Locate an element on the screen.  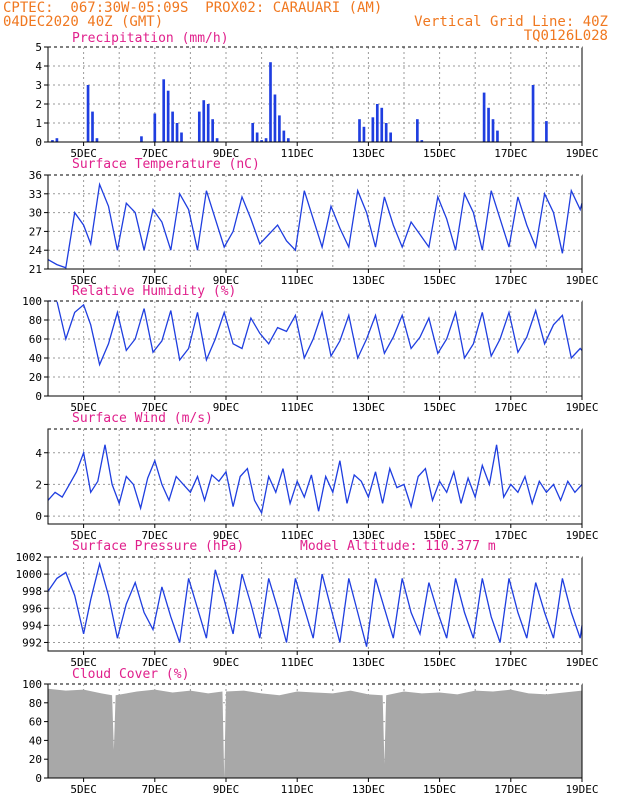
wind-ytick-label: 4 is located at coordinates (38, 453).